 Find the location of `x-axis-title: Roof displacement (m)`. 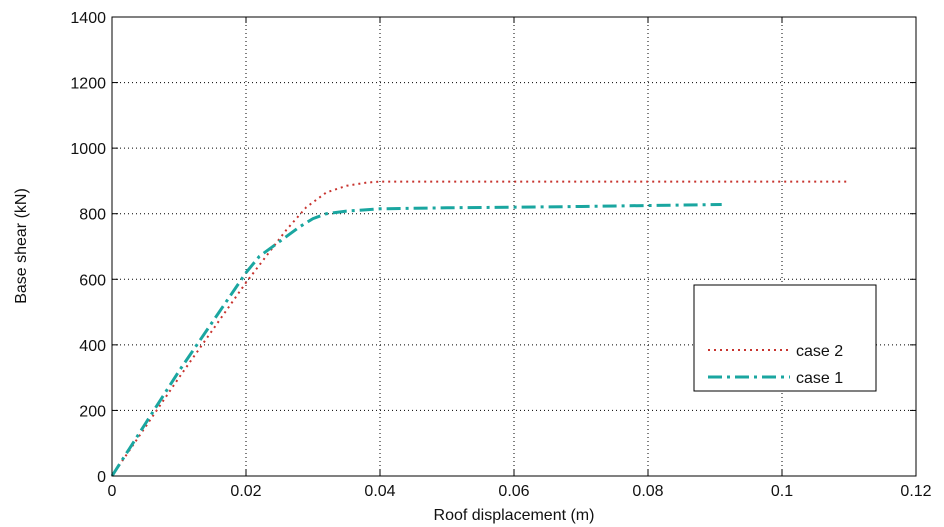

x-axis-title: Roof displacement (m) is located at coordinates (514, 515).